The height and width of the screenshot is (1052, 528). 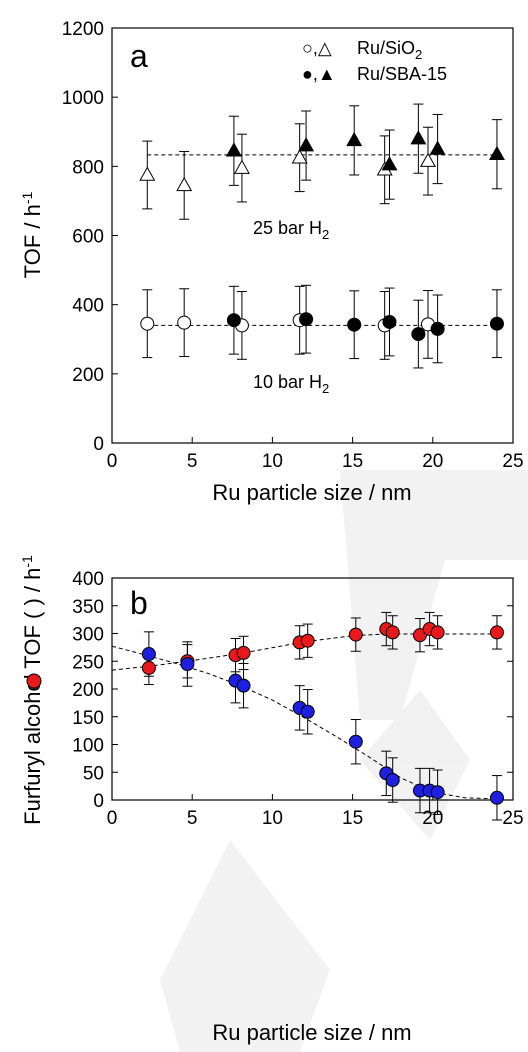 What do you see at coordinates (83, 98) in the screenshot?
I see `y-tick-label: 1000` at bounding box center [83, 98].